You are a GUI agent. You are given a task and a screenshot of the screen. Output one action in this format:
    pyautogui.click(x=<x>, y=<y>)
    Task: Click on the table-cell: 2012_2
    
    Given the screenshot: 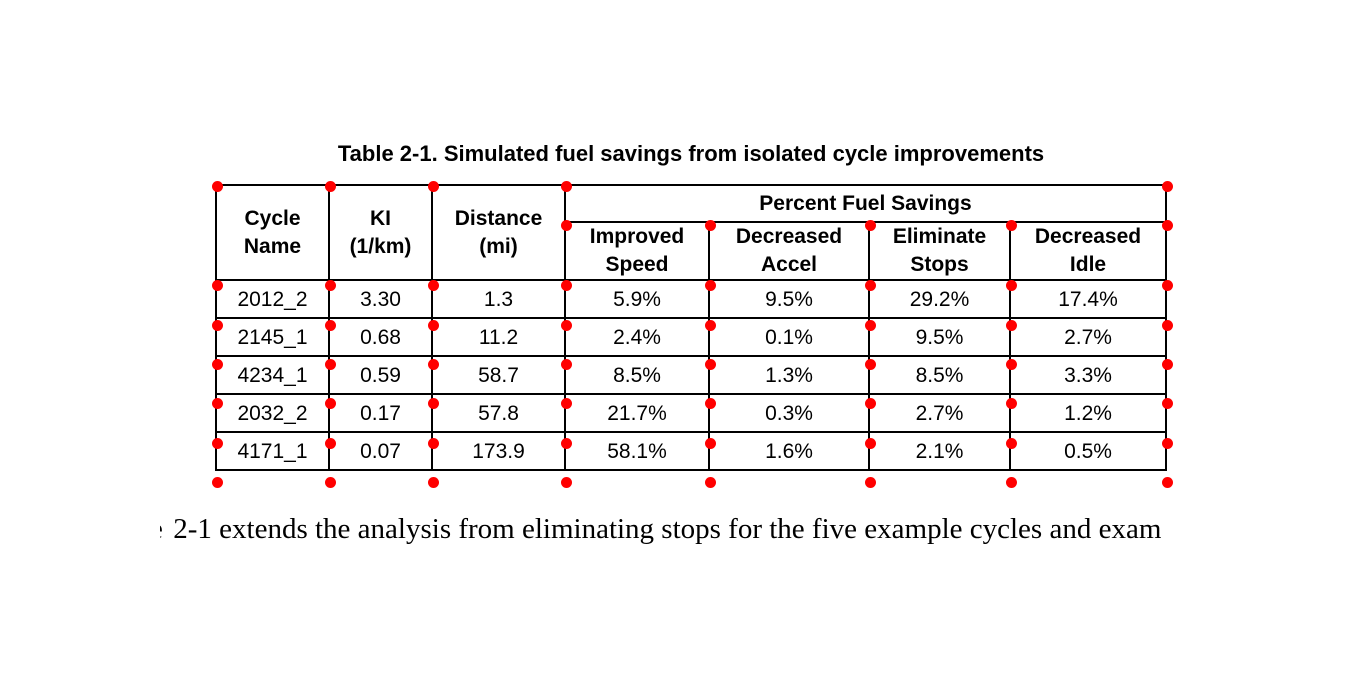 What is the action you would take?
    pyautogui.click(x=272, y=299)
    